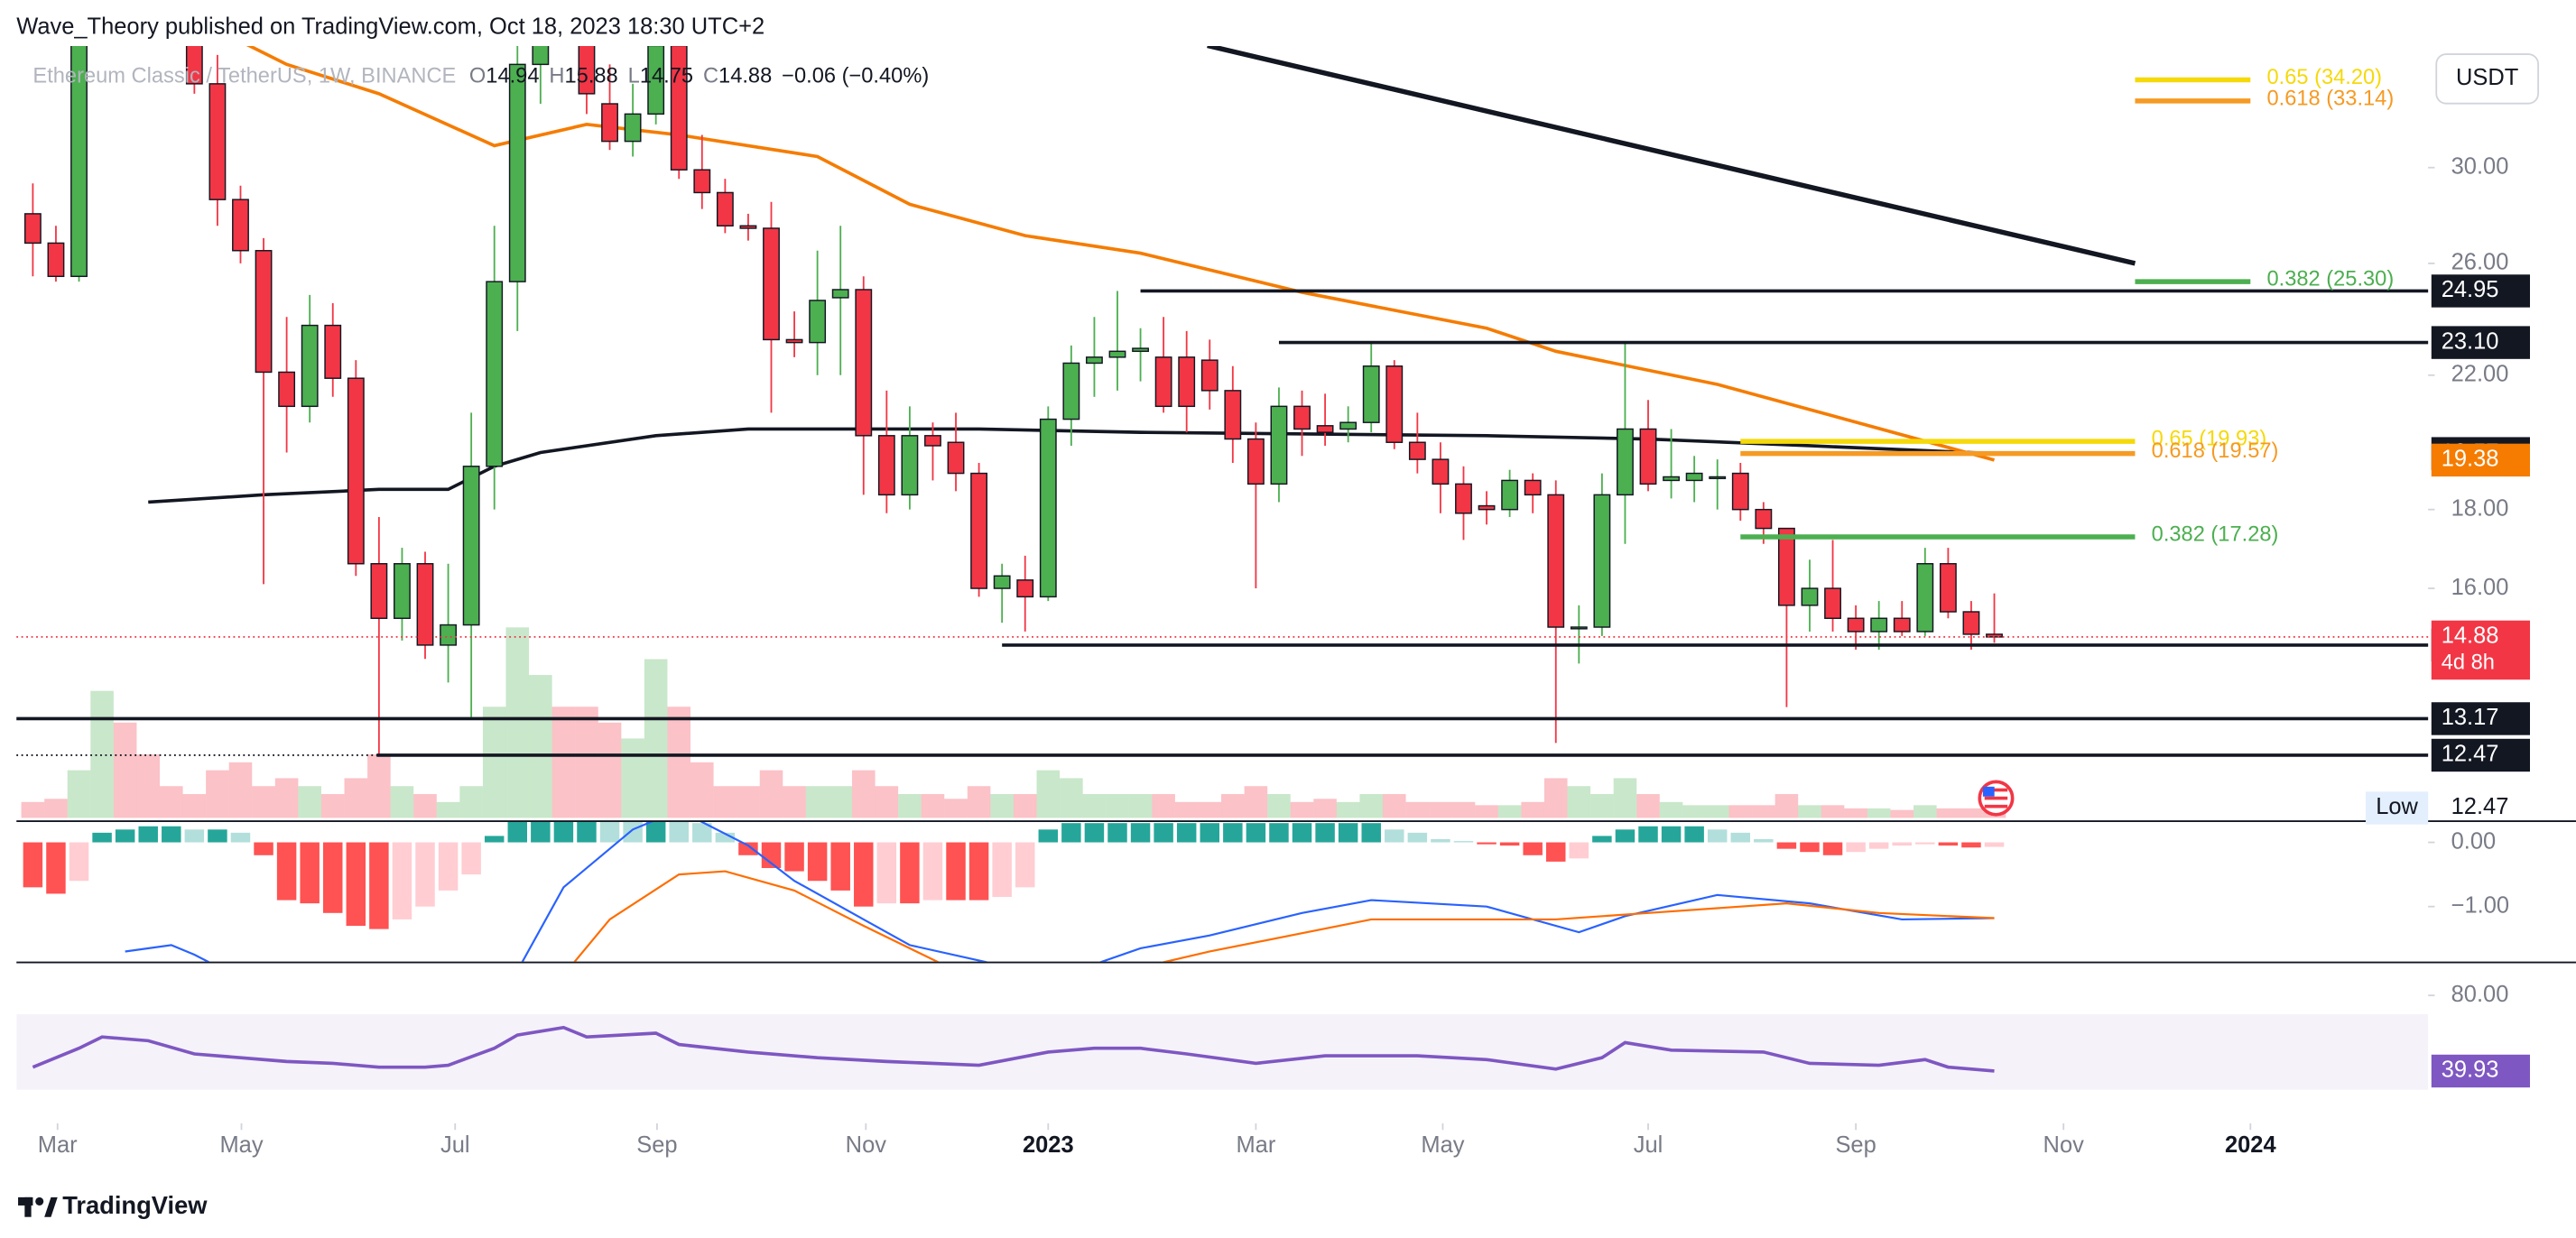 The image size is (2576, 1238). I want to click on legend-value: 14.75, so click(666, 76).